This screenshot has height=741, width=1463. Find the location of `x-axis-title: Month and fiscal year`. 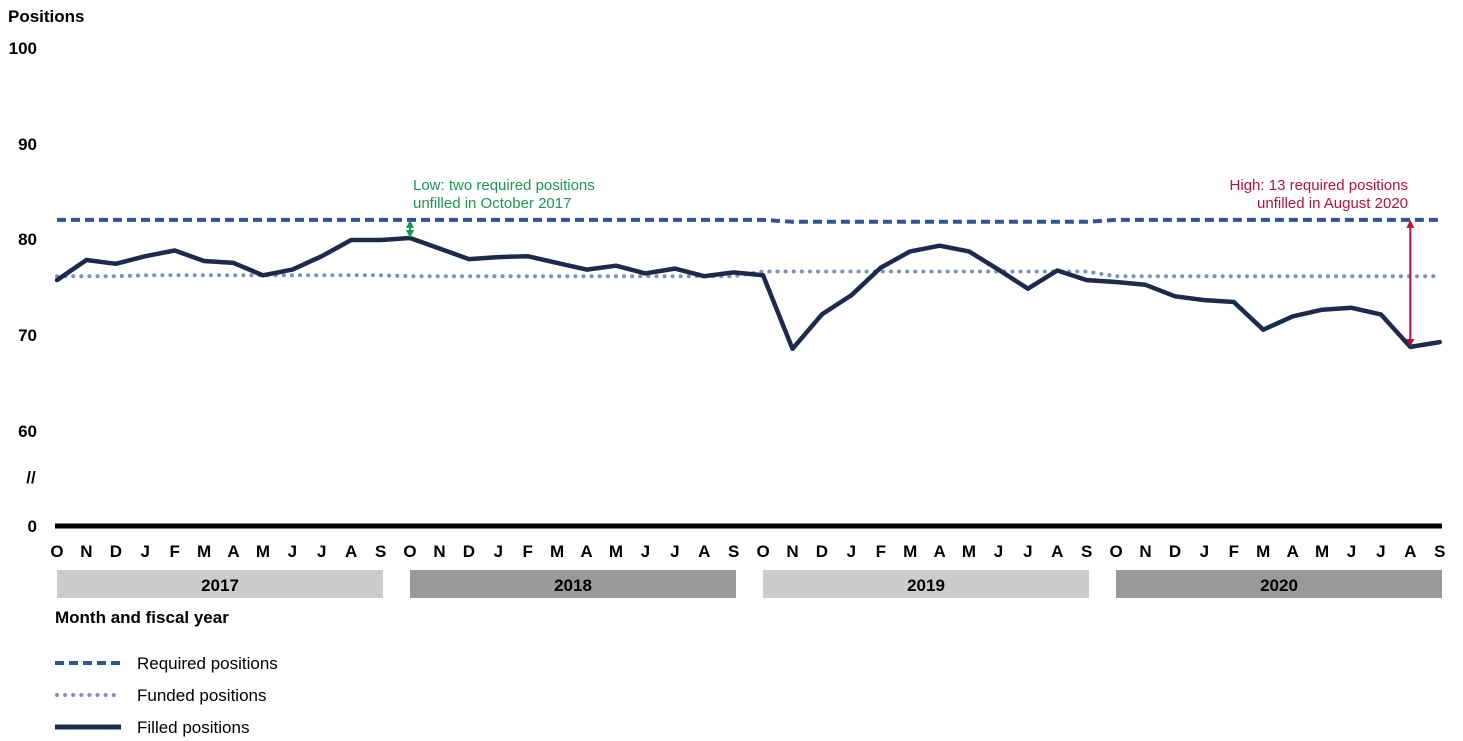

x-axis-title: Month and fiscal year is located at coordinates (142, 617).